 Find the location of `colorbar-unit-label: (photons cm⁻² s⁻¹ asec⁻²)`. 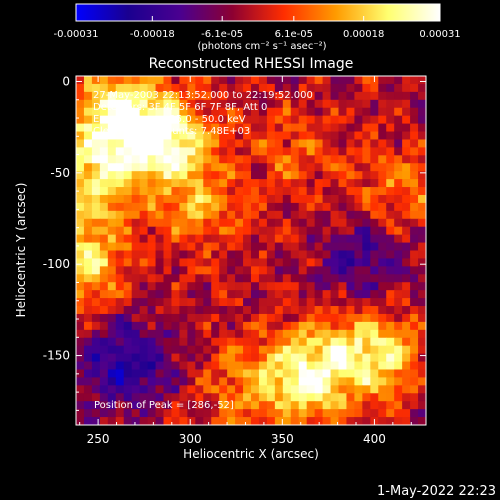

colorbar-unit-label: (photons cm⁻² s⁻¹ asec⁻²) is located at coordinates (261, 46).